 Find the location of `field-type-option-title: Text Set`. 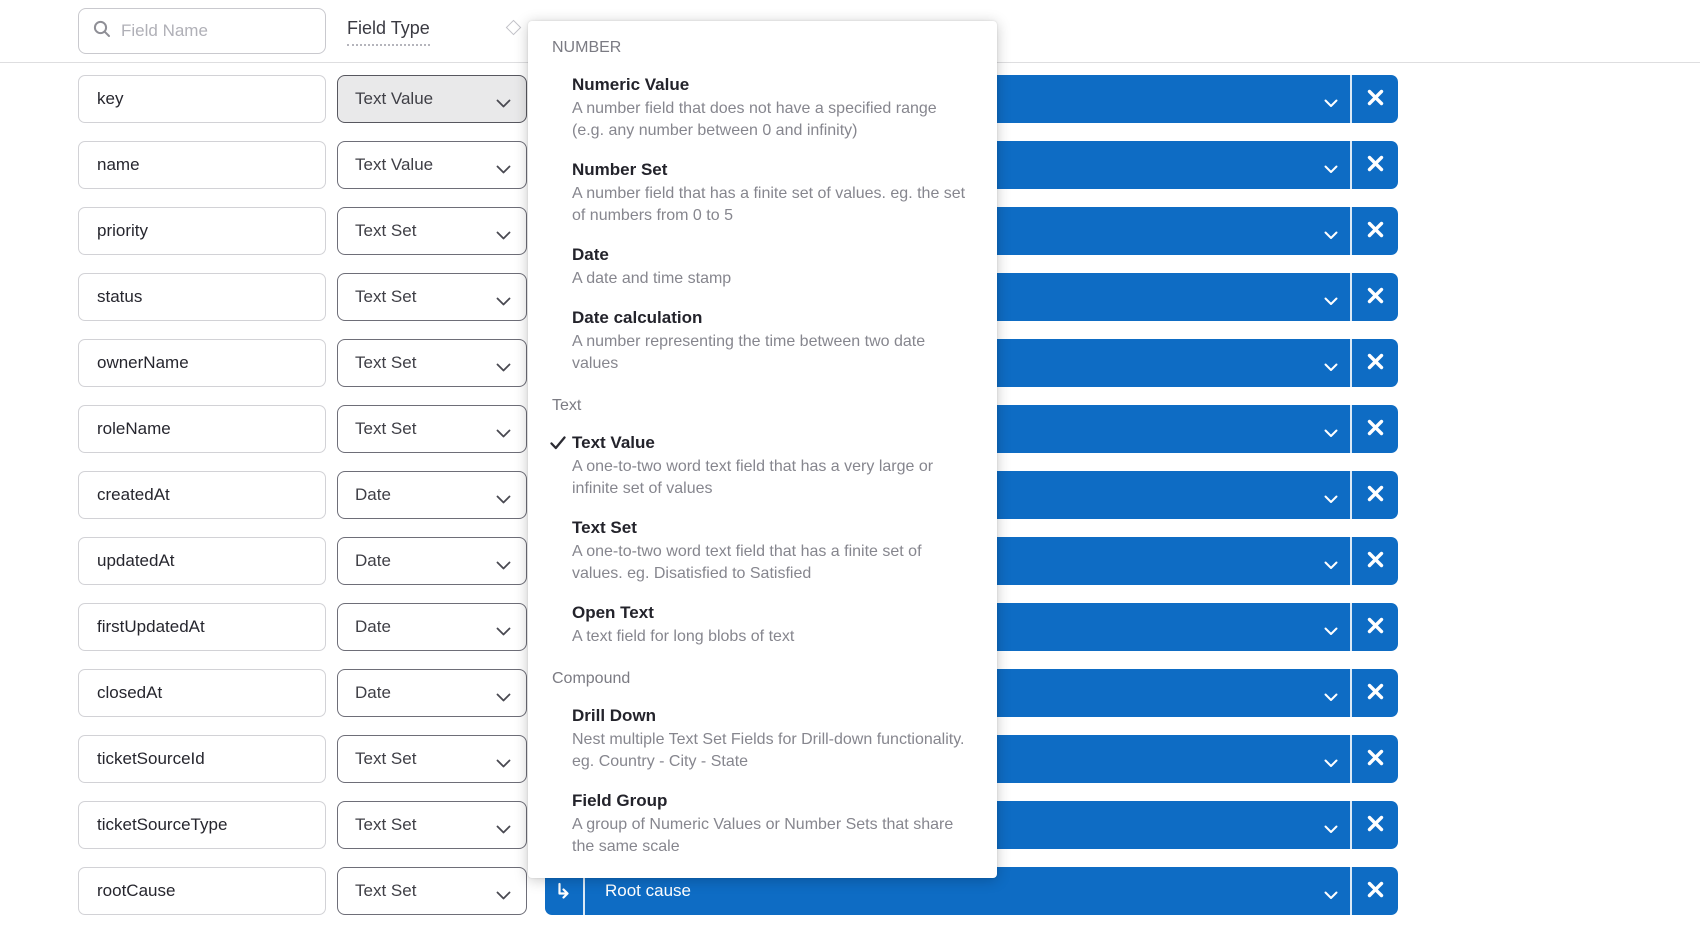

field-type-option-title: Text Set is located at coordinates (604, 527).